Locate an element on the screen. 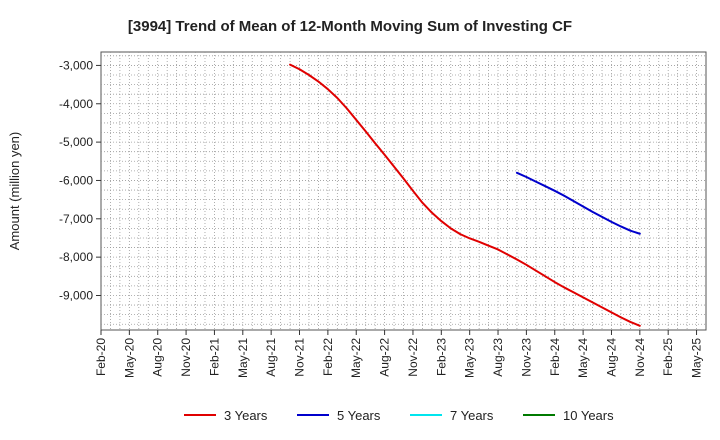  x-tick-label: Nov-24 is located at coordinates (640, 357).